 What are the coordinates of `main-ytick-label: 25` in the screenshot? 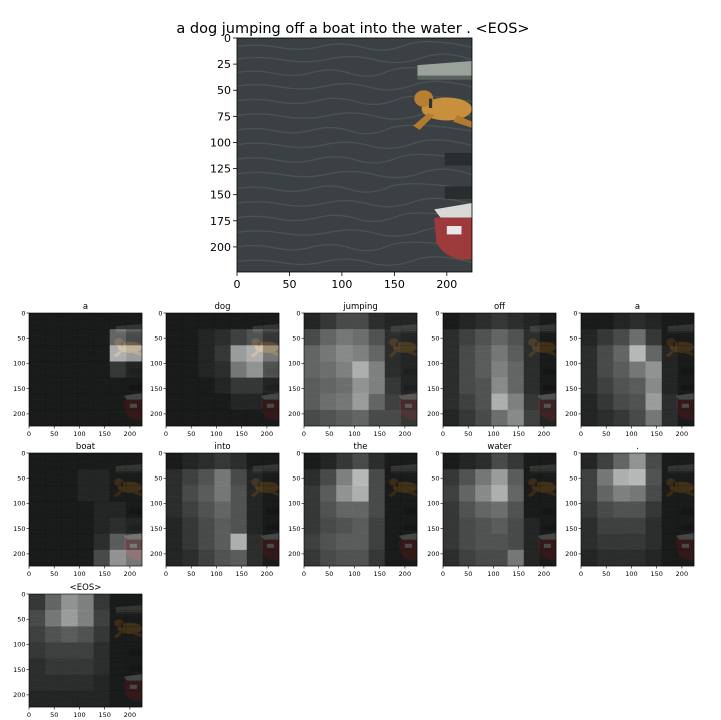 It's located at (224, 64).